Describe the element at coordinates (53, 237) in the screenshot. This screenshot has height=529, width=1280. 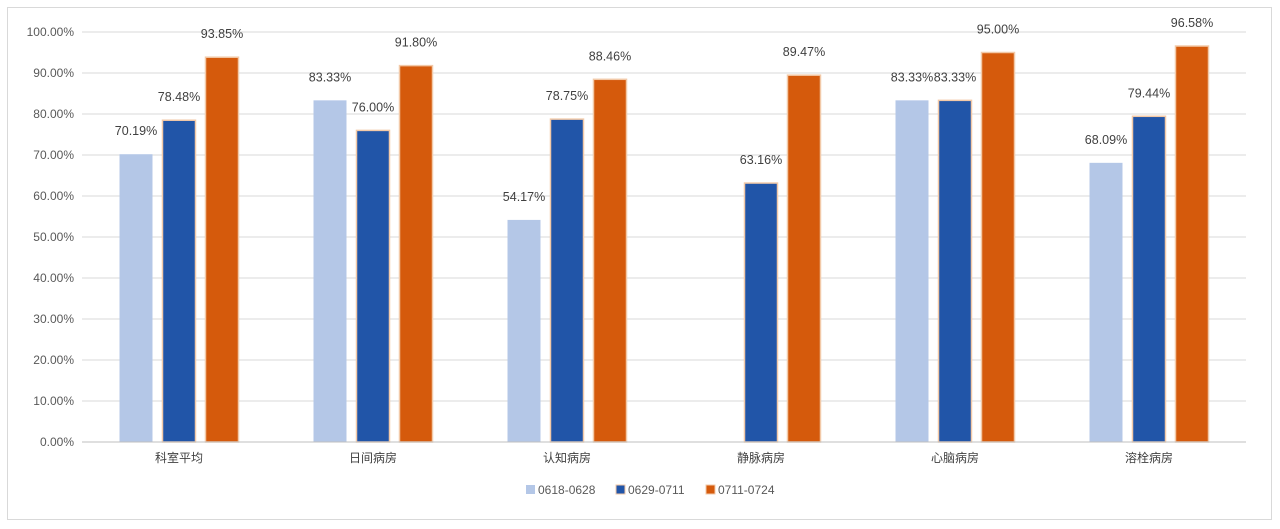
I see `y-tick-label: 50.00%` at that location.